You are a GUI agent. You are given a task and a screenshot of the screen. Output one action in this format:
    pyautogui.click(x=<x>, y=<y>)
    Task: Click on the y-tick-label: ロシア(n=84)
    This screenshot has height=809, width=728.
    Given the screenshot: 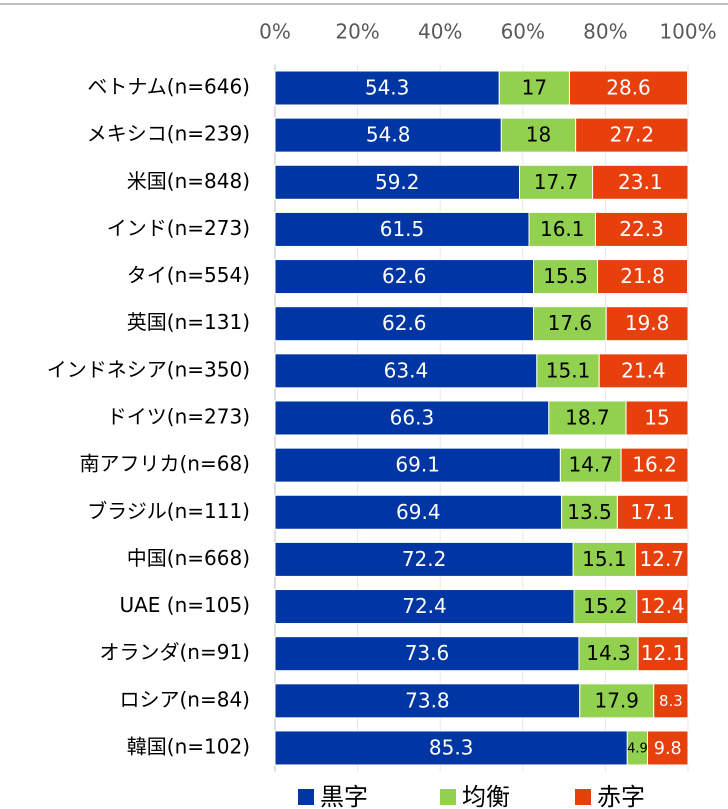 What is the action you would take?
    pyautogui.click(x=185, y=699)
    